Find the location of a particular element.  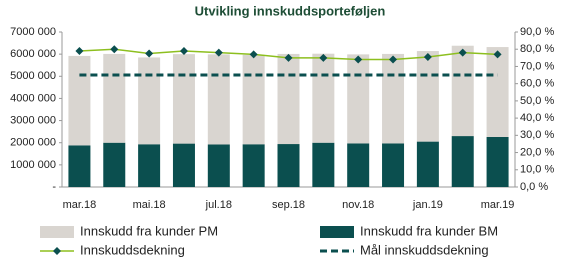

x-tick-label: mai.18 is located at coordinates (149, 205).